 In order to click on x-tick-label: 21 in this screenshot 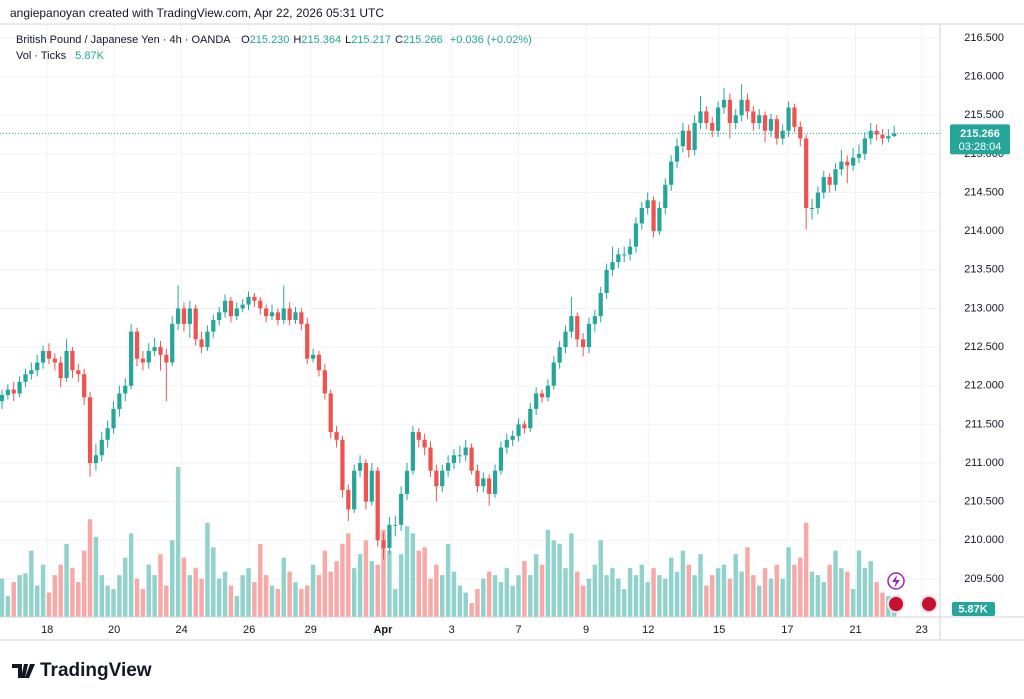, I will do `click(855, 630)`.